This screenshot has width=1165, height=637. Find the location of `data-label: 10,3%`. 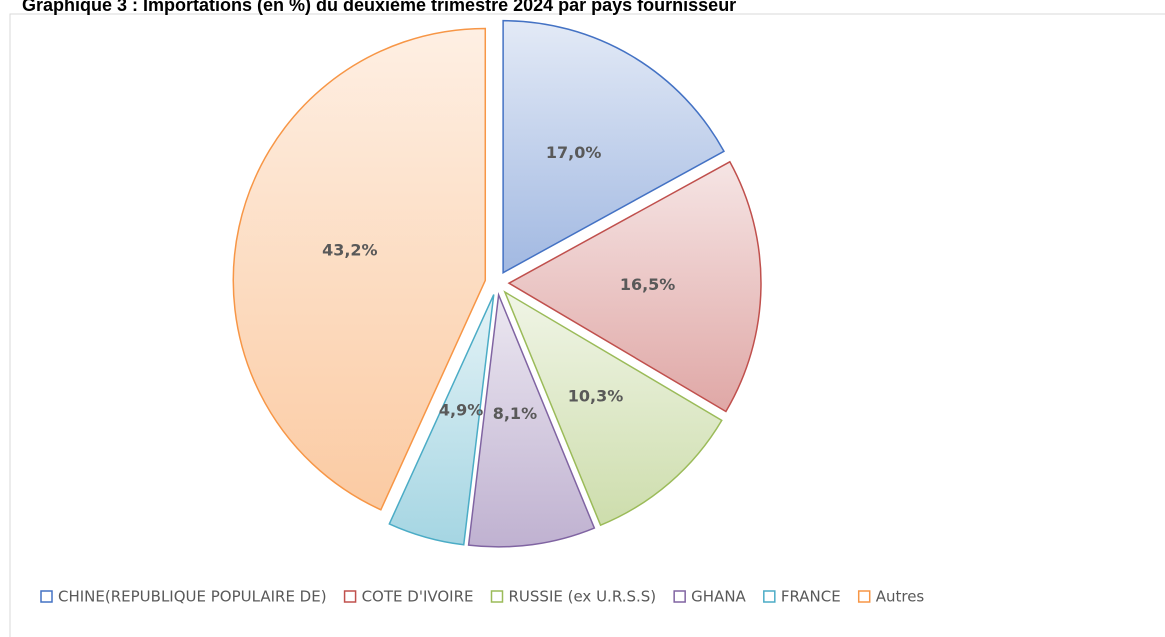

data-label: 10,3% is located at coordinates (596, 395).